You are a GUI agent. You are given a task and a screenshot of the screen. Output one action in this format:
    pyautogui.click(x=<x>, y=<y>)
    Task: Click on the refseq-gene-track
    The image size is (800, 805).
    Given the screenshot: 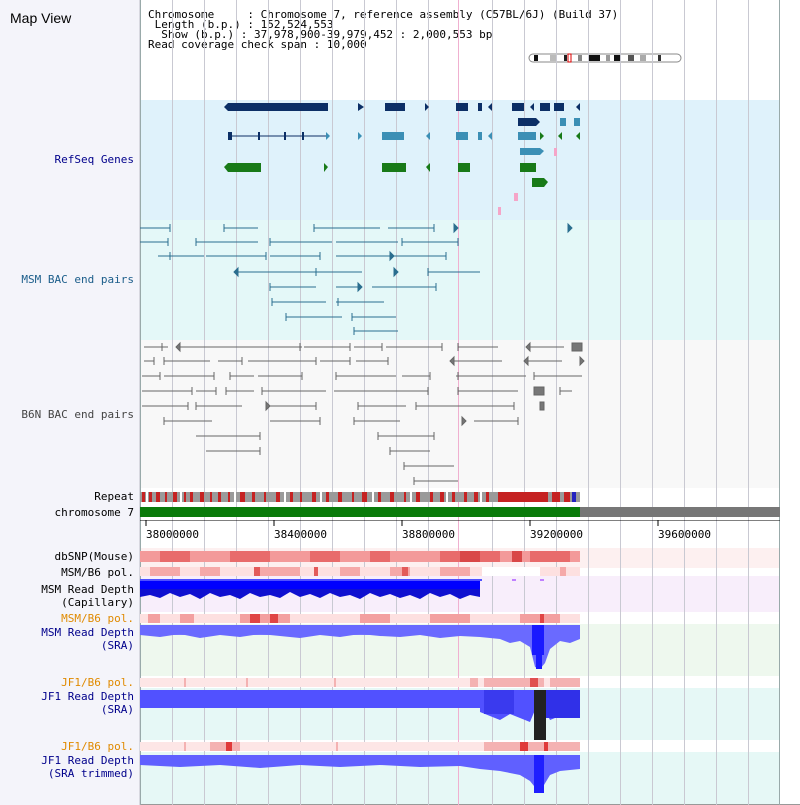 What is the action you would take?
    pyautogui.click(x=460, y=160)
    